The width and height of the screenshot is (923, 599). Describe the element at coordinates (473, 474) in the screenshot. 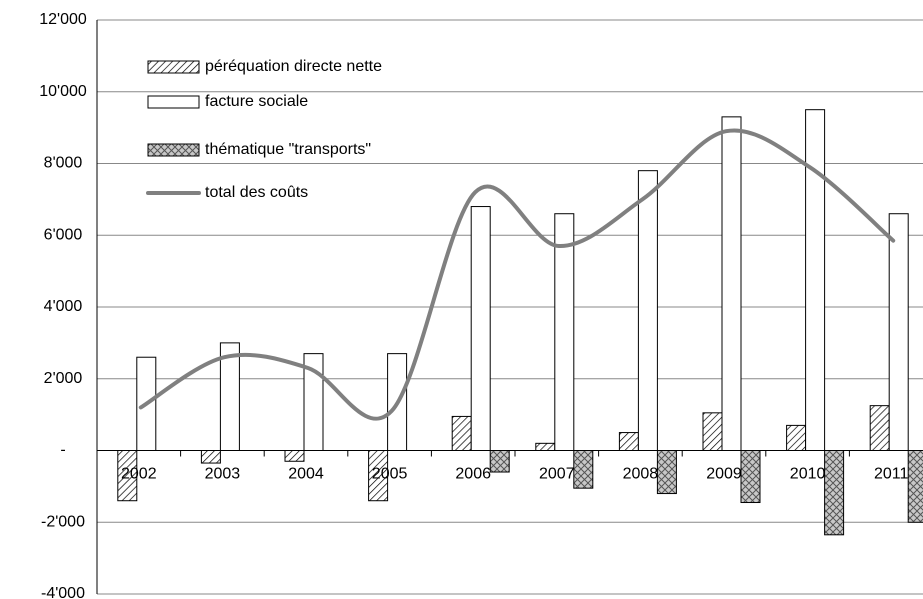

I see `x-tick-label: 2006` at that location.